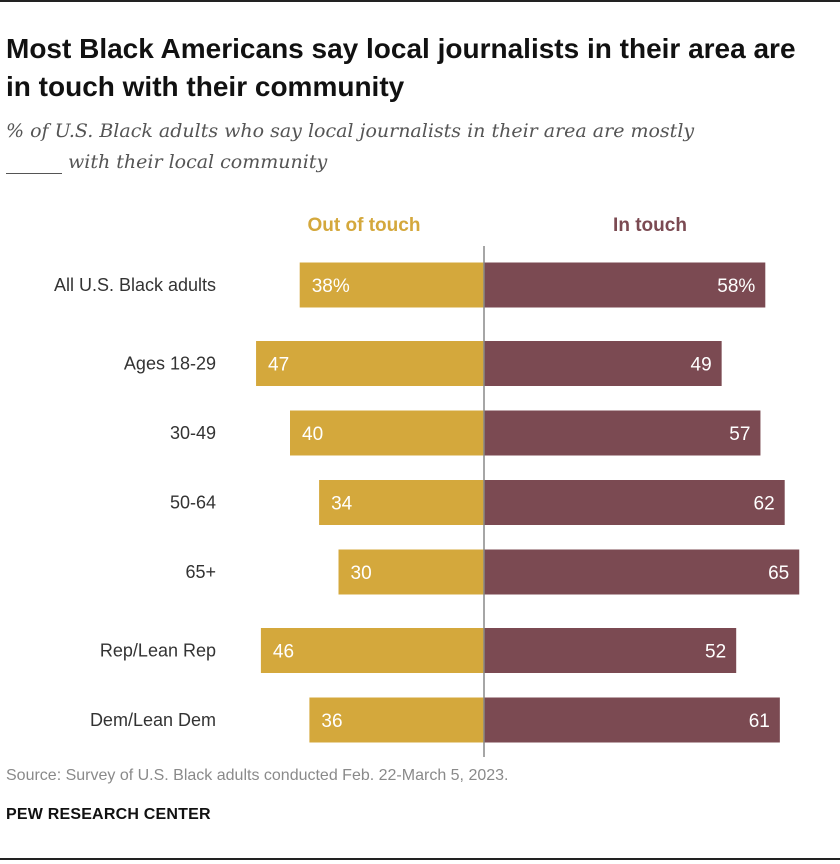  I want to click on bottom-rule, so click(420, 859).